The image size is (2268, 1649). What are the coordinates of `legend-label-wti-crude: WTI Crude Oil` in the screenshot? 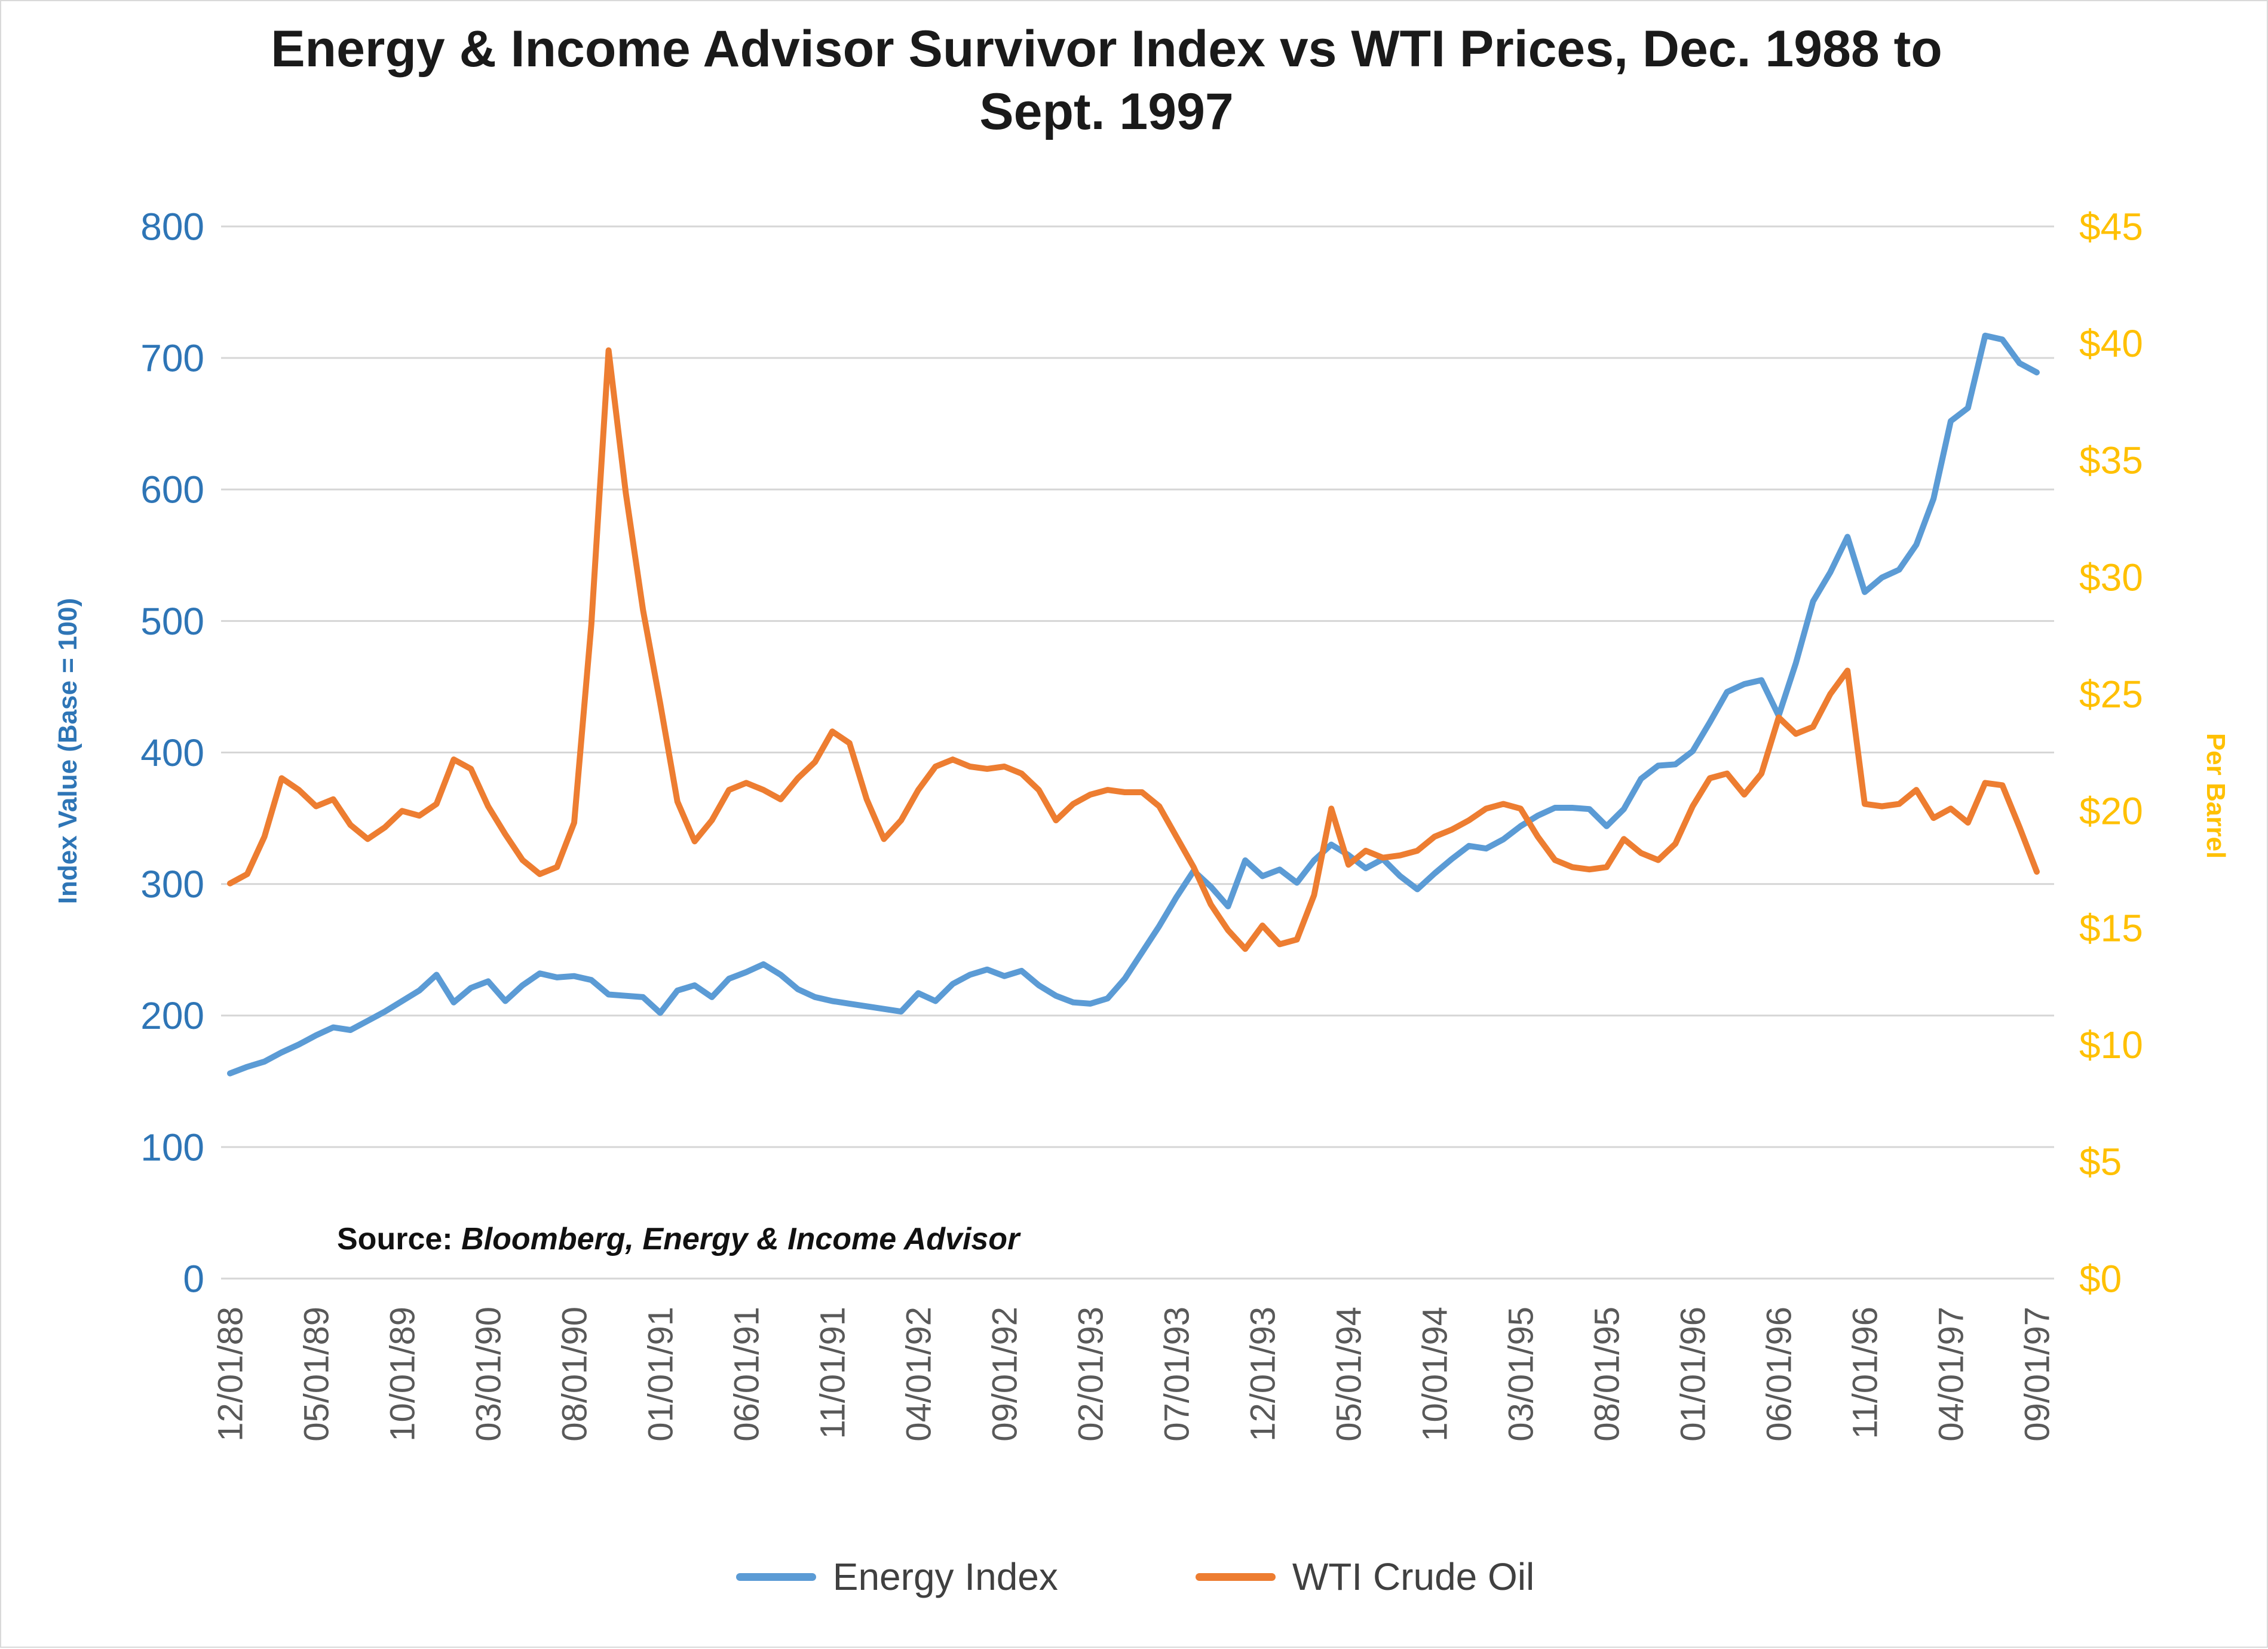 It's located at (1414, 1576).